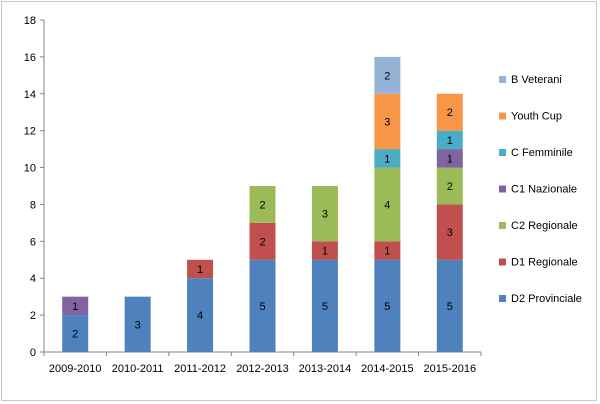 The image size is (600, 404). I want to click on x-tick-label: 2013-2014, so click(325, 369).